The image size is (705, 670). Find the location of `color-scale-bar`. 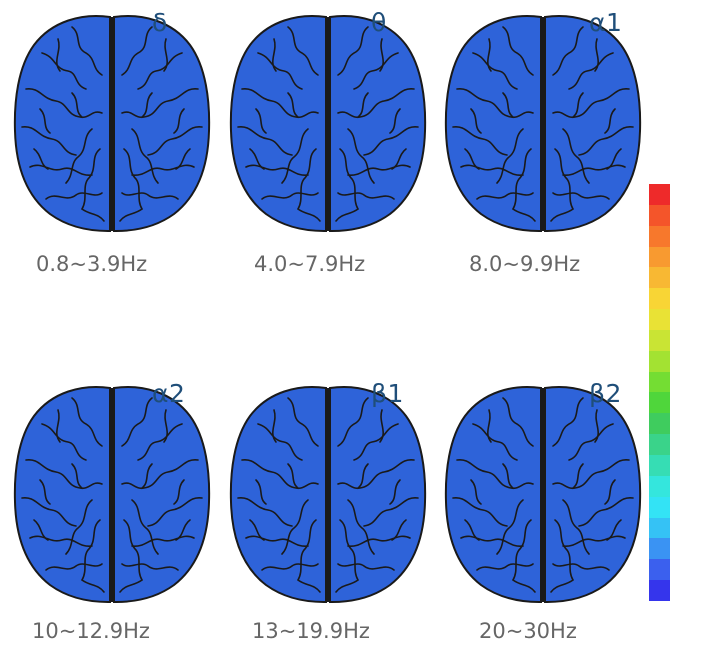

color-scale-bar is located at coordinates (659, 392).